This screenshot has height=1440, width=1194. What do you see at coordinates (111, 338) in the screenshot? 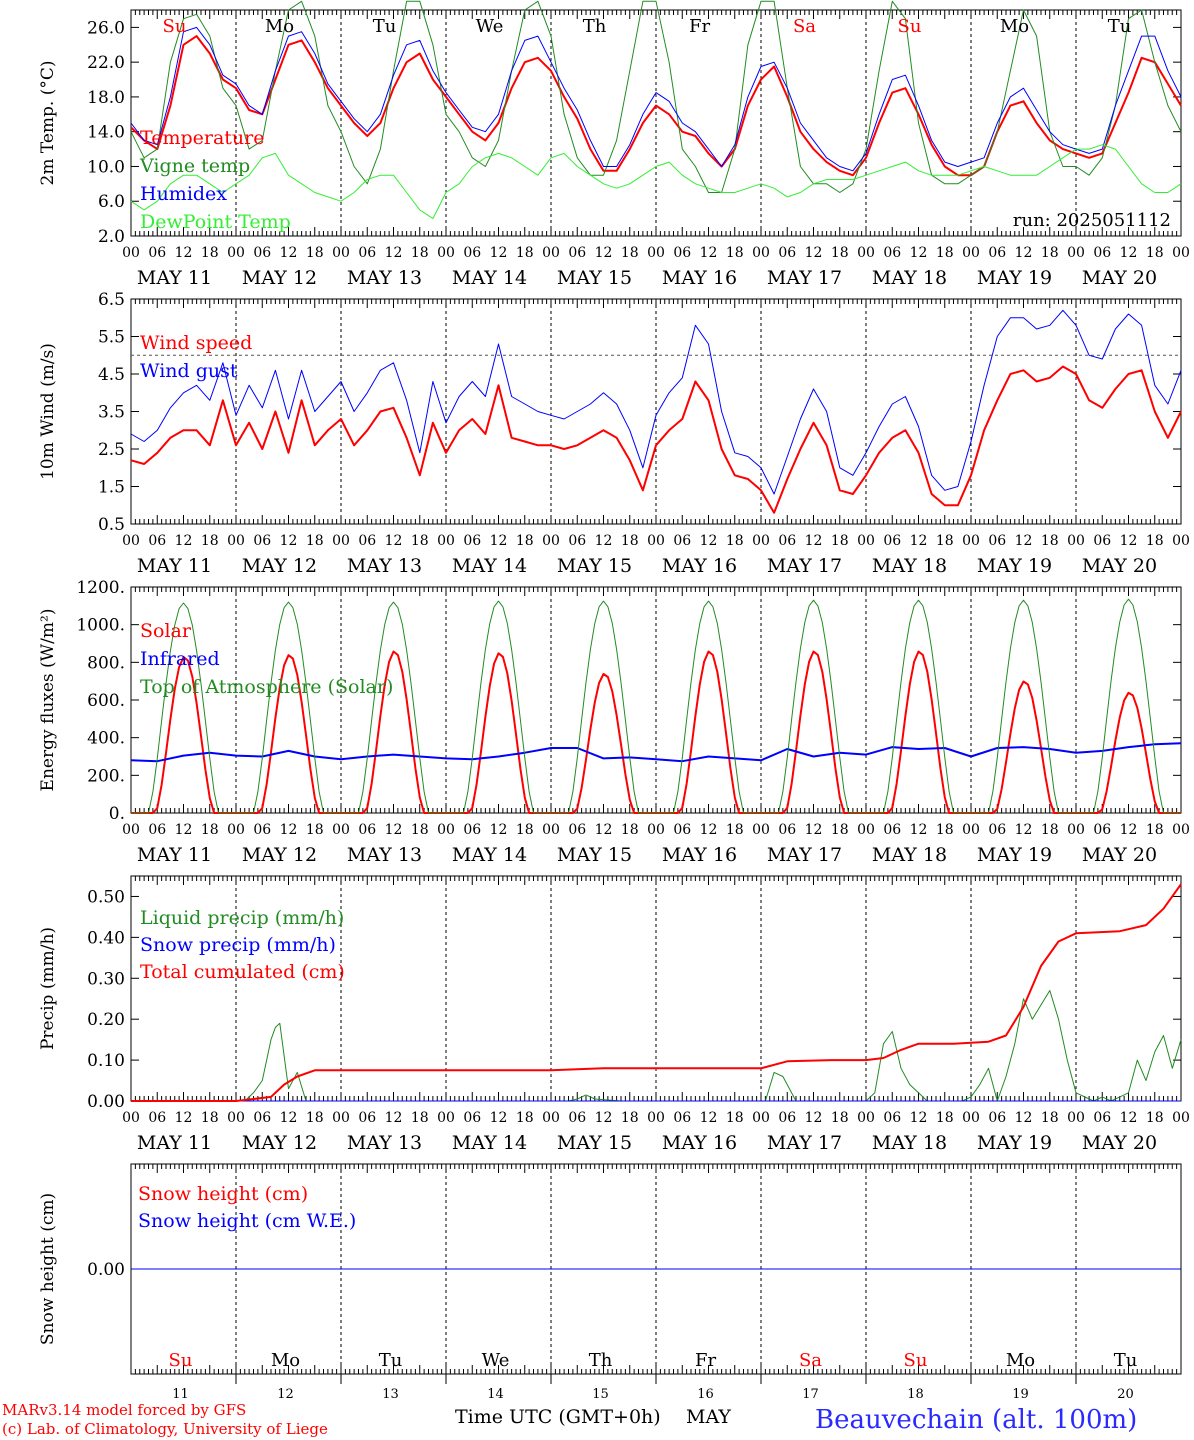
I see `y-tick-label: 5.5` at bounding box center [111, 338].